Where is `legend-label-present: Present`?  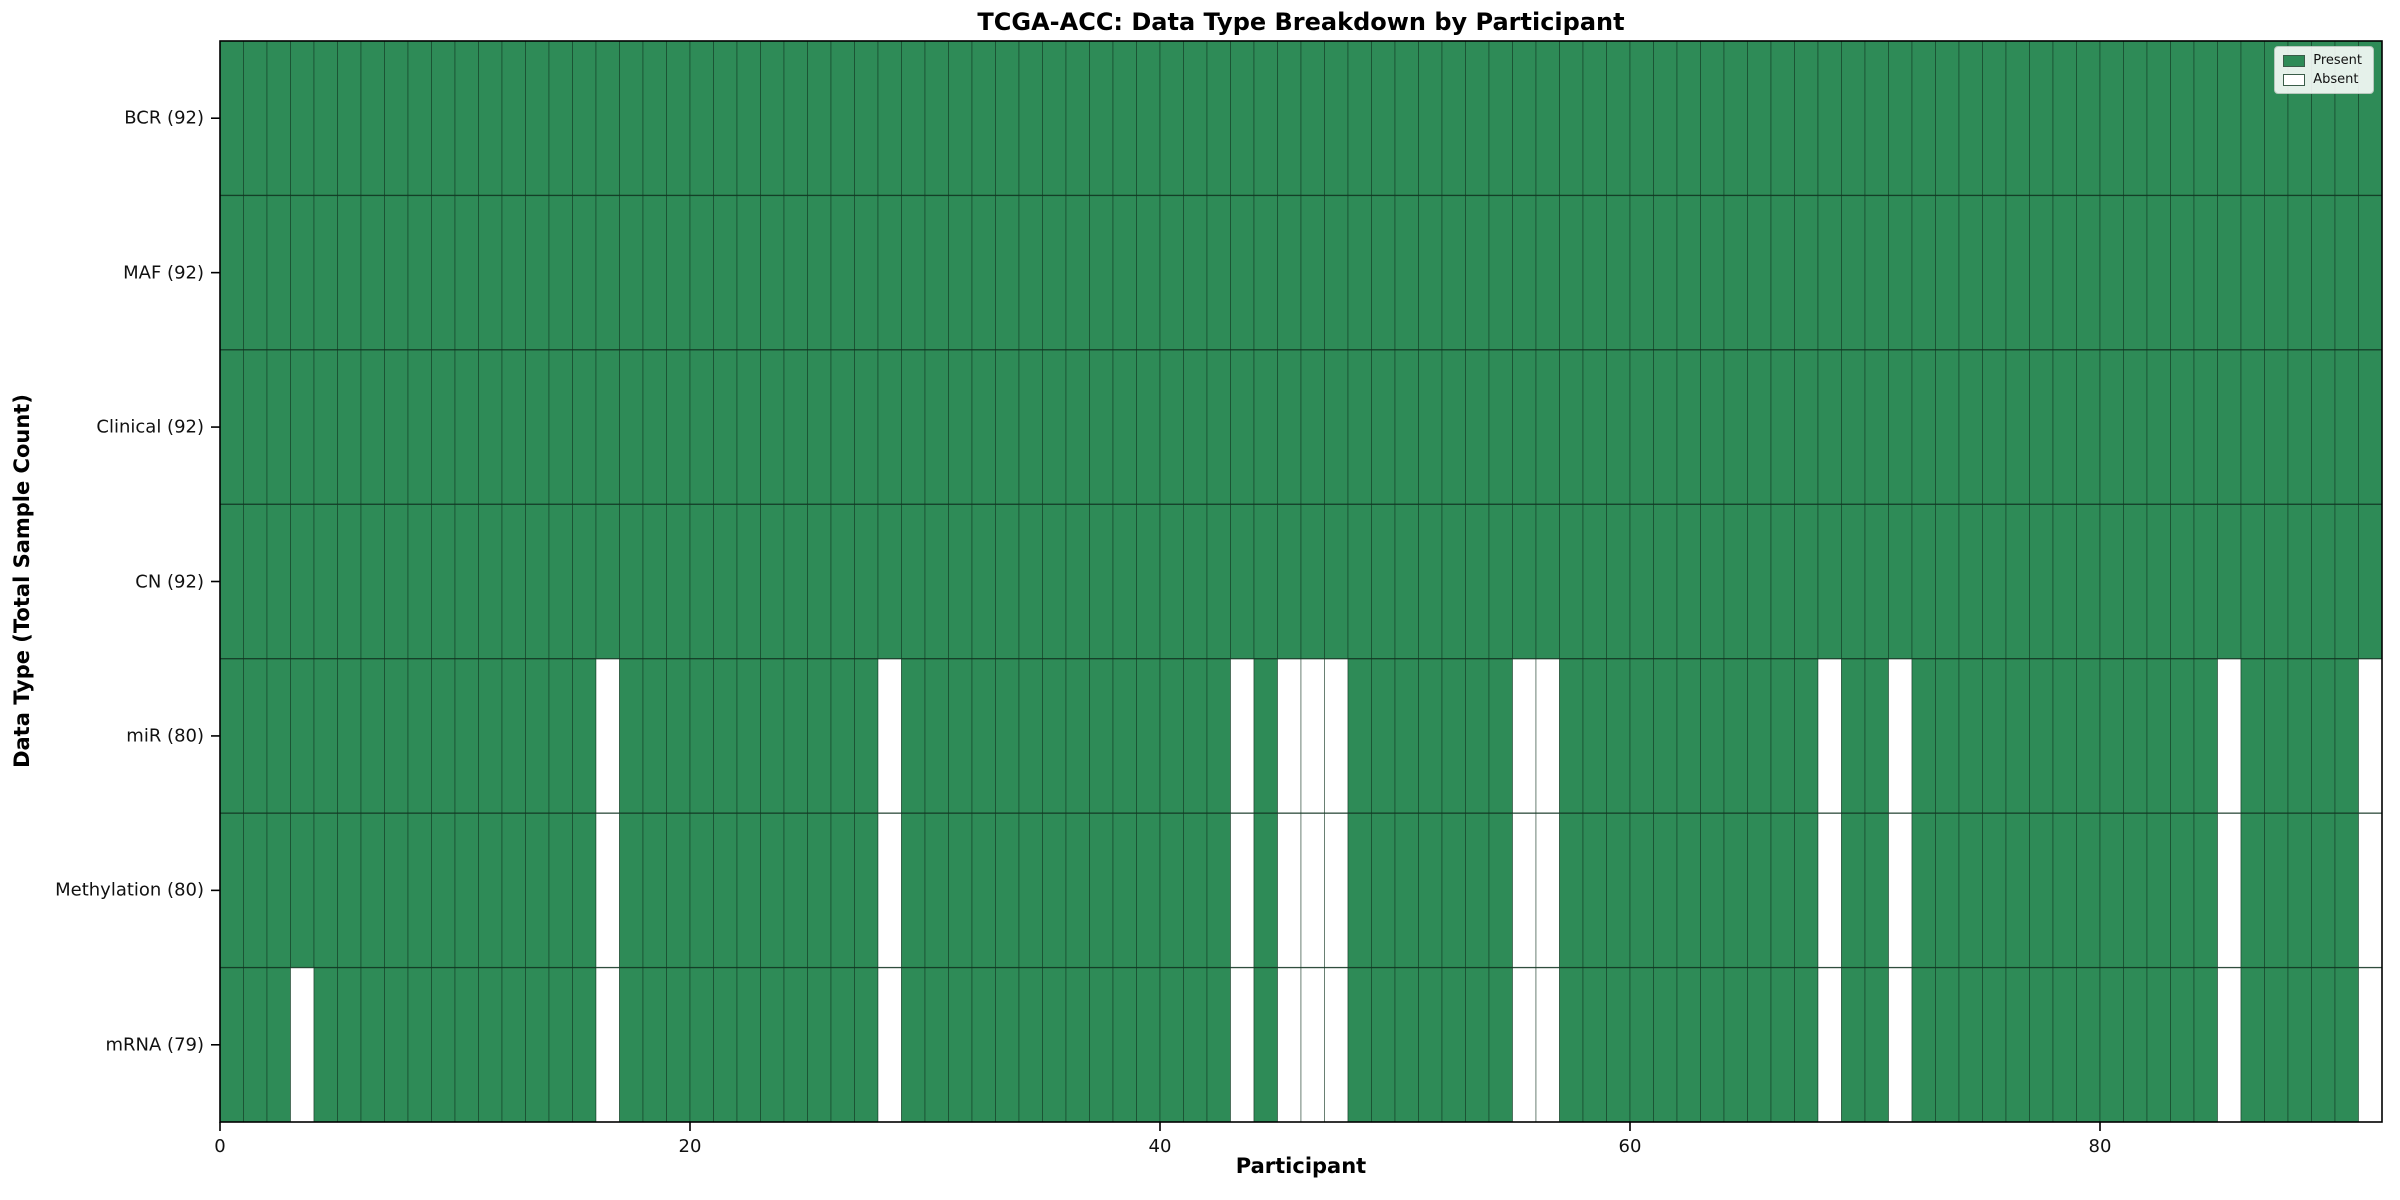 legend-label-present: Present is located at coordinates (2337, 60).